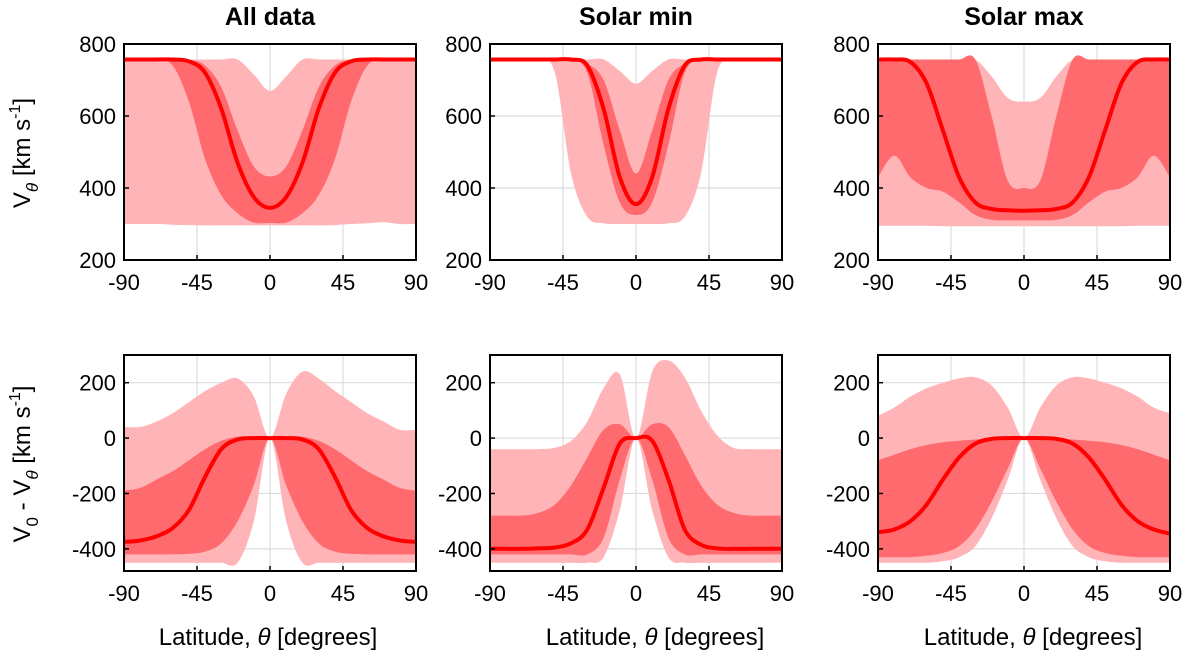 This screenshot has height=660, width=1200. I want to click on x-axis-label-col1: Latitude, θ [degrees], so click(268, 637).